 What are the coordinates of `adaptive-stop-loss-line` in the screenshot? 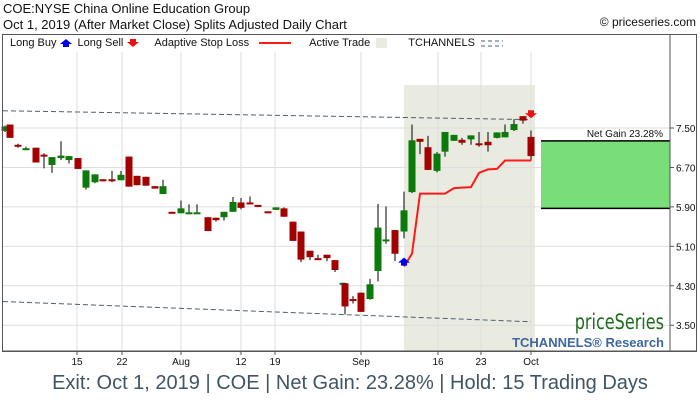 It's located at (467, 213).